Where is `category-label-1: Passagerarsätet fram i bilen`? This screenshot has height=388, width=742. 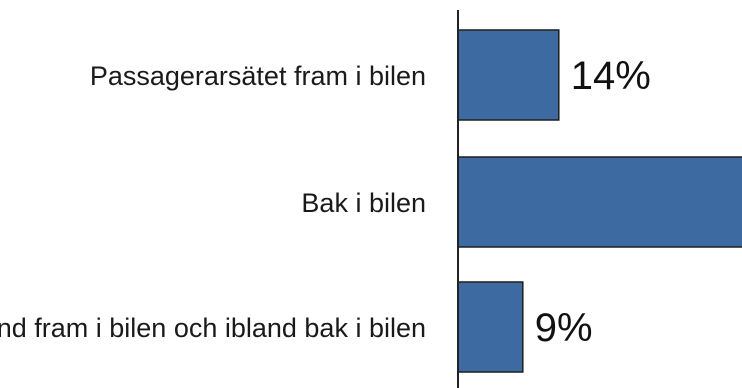
category-label-1: Passagerarsätet fram i bilen is located at coordinates (258, 76).